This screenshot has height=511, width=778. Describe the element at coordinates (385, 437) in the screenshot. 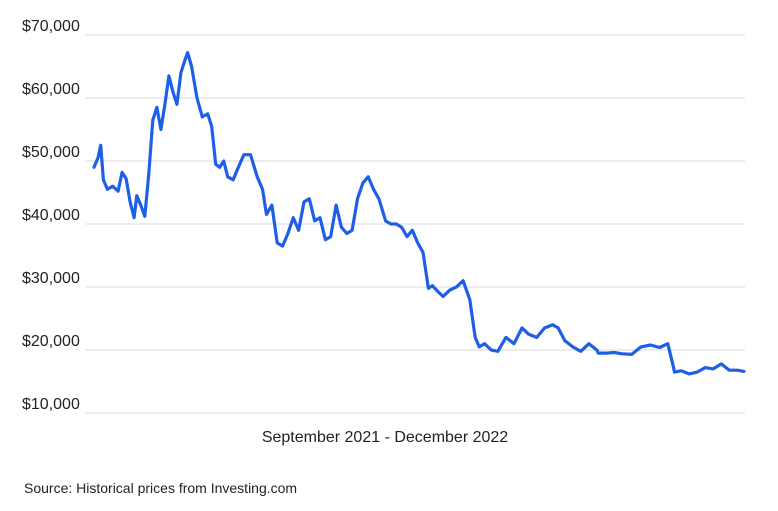

I see `x-axis-label: September 2021 - December 2022` at that location.